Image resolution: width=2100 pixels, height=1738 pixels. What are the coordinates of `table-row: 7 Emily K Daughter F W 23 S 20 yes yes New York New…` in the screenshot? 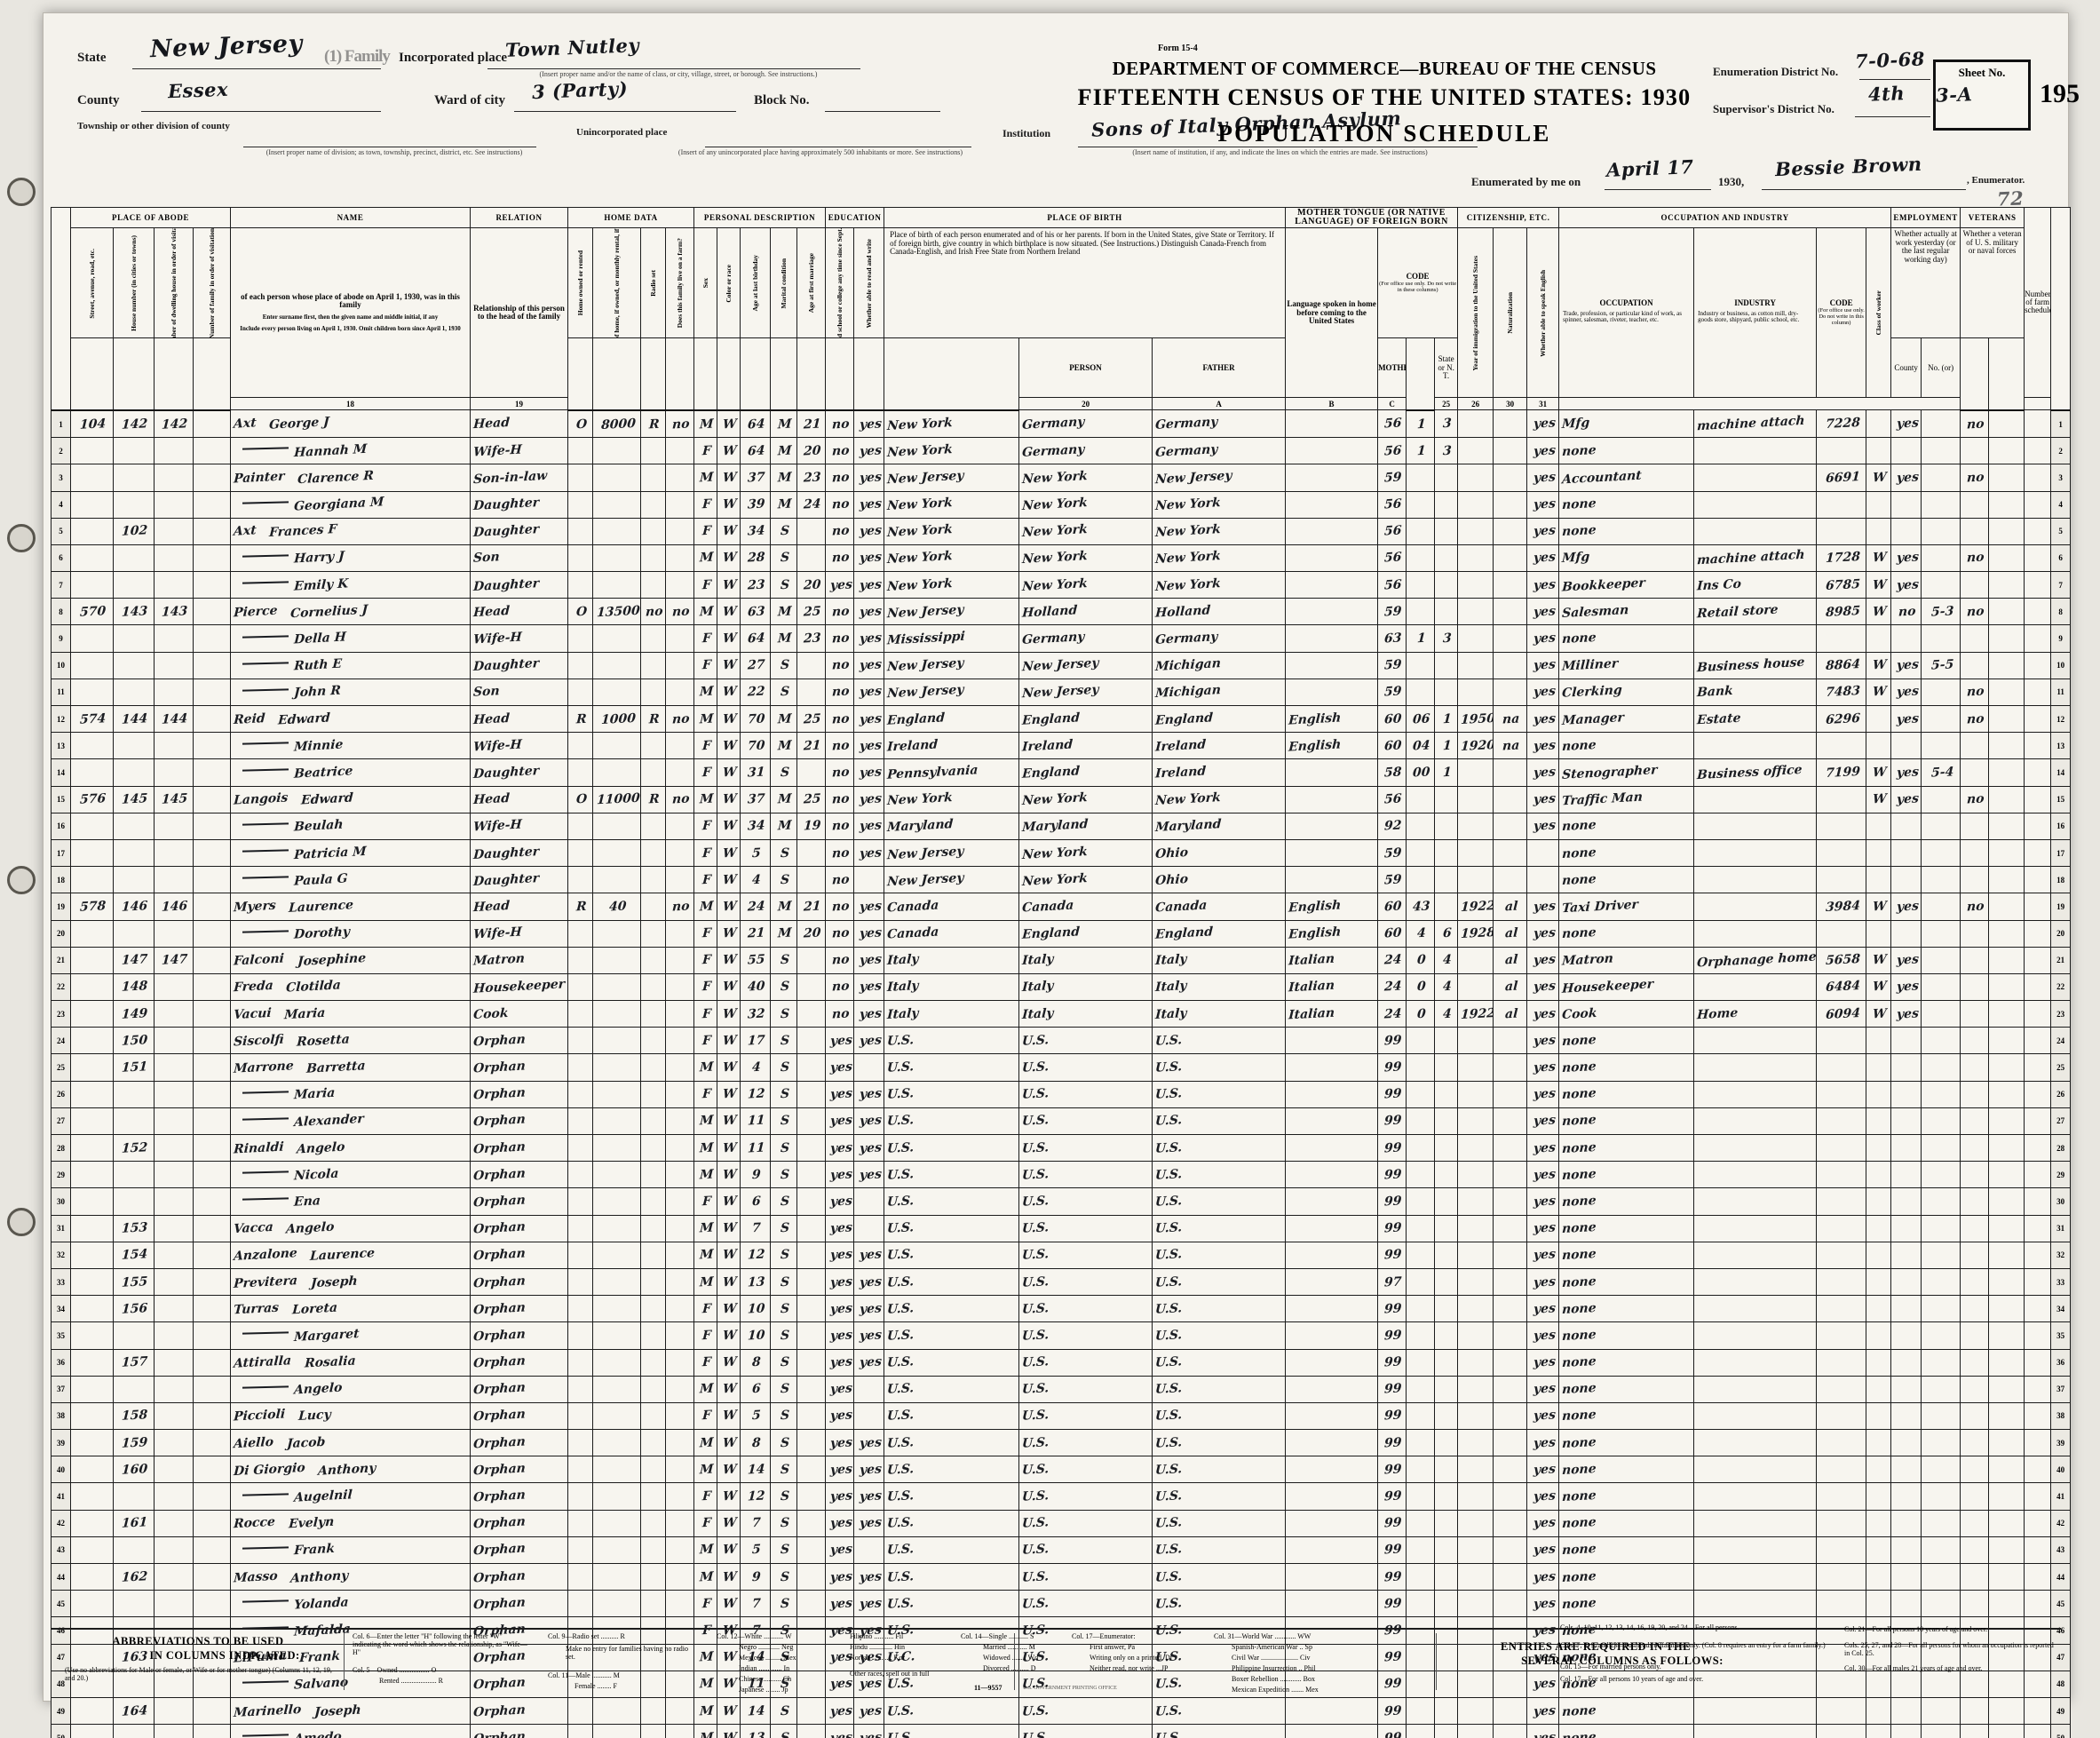 It's located at (1061, 585).